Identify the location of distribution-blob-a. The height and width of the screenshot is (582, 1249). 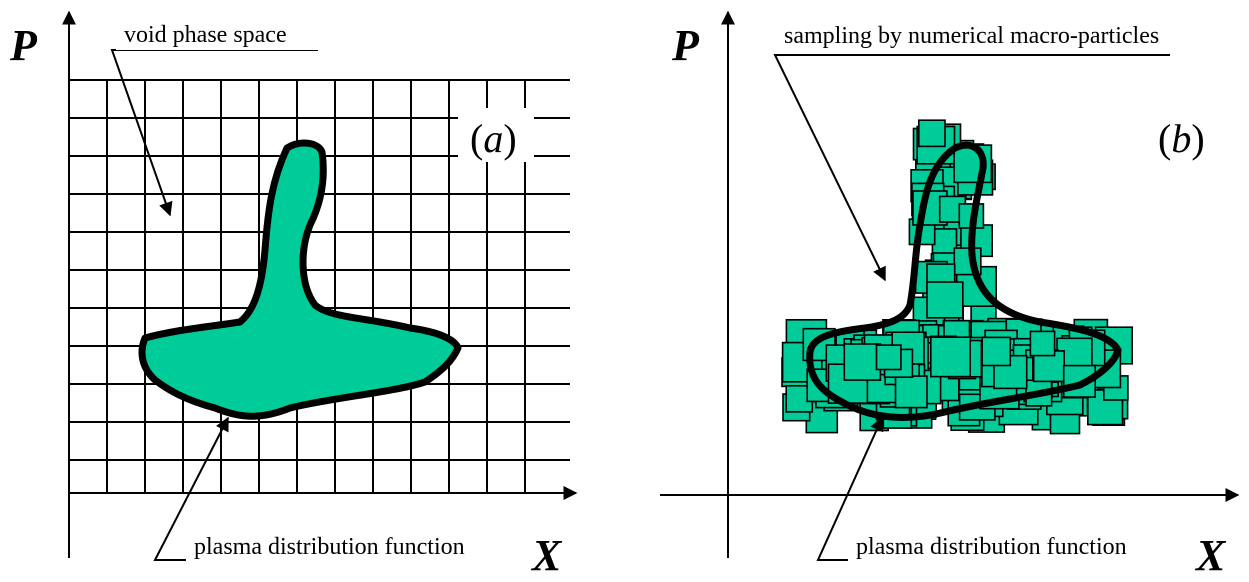
(300, 279).